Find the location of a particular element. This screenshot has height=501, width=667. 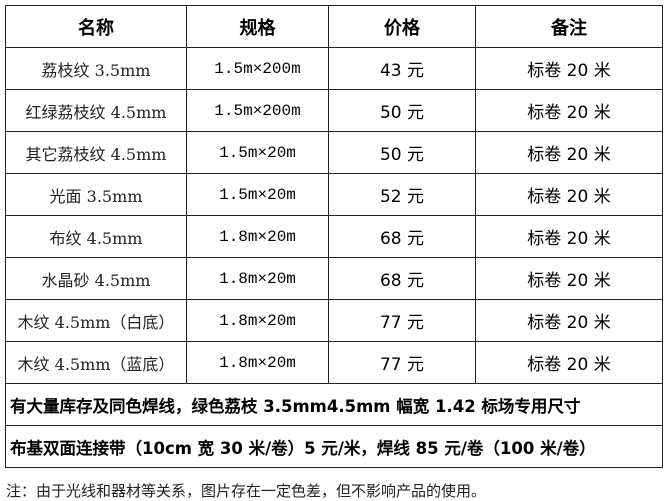

table-row: 水晶砂 4.5mm 1.8m×20m 68 元标卷 20 米 is located at coordinates (334, 278).